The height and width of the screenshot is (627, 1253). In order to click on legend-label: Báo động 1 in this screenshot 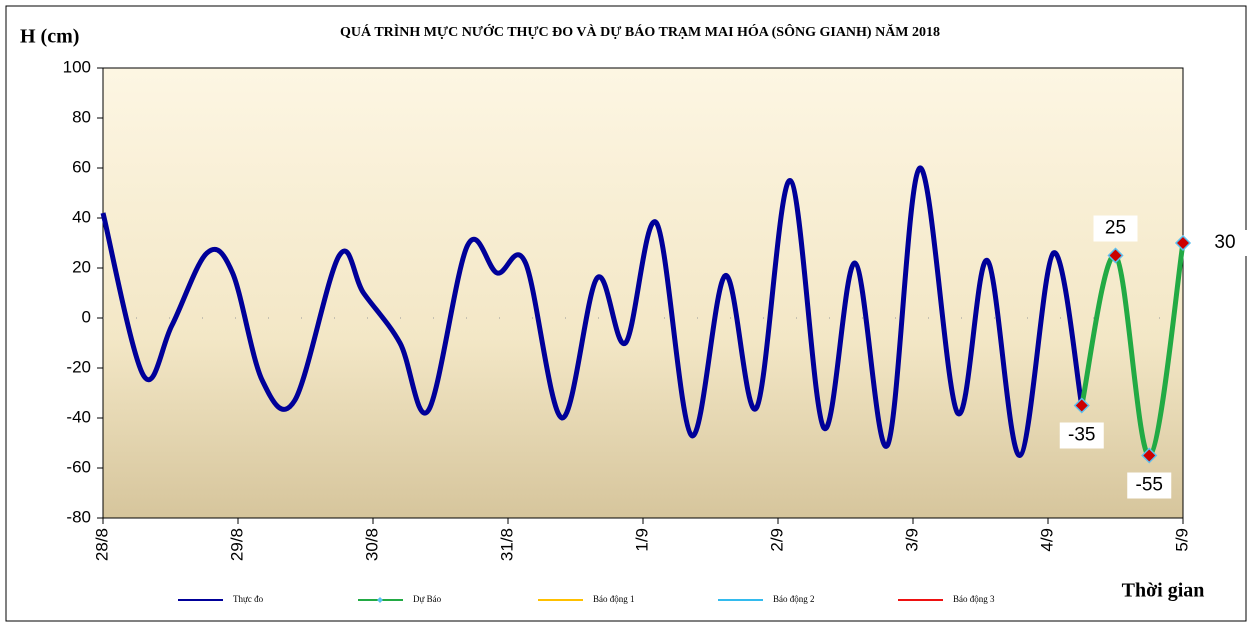, I will do `click(614, 599)`.